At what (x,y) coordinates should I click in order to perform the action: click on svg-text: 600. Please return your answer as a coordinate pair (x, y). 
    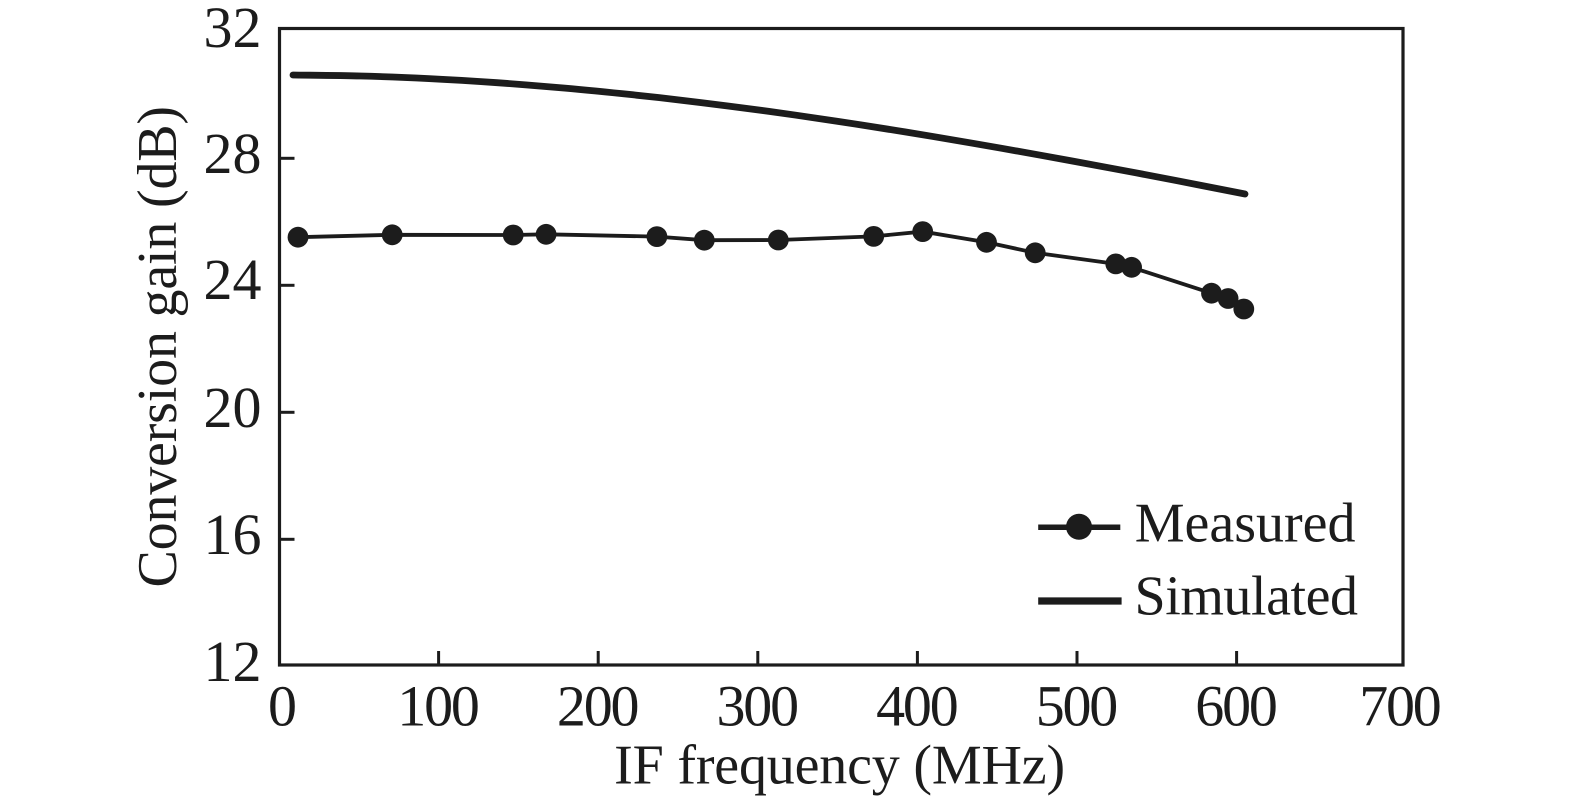
    Looking at the image, I should click on (1236, 706).